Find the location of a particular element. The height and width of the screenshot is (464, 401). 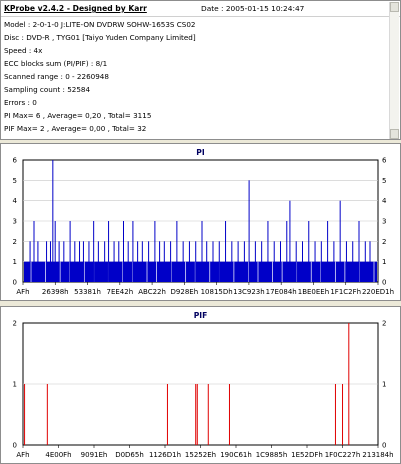

errors-line: Errors : 0 is located at coordinates (20, 102).